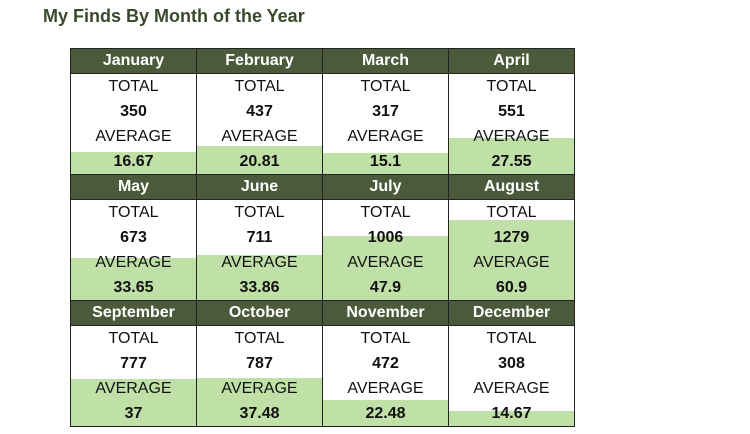 This screenshot has height=434, width=750. What do you see at coordinates (133, 313) in the screenshot?
I see `month-name: September` at bounding box center [133, 313].